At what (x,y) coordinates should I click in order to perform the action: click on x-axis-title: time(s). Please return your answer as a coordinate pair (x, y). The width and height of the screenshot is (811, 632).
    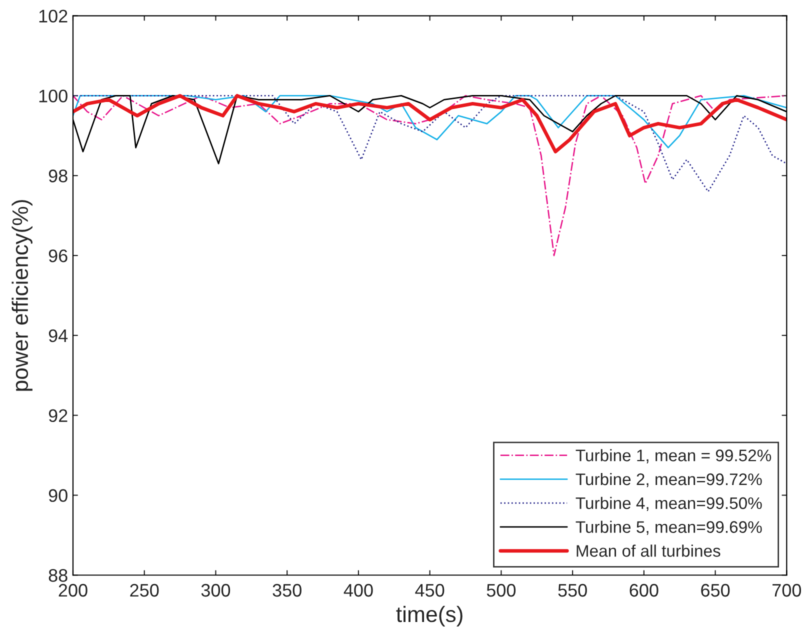
    Looking at the image, I should click on (429, 616).